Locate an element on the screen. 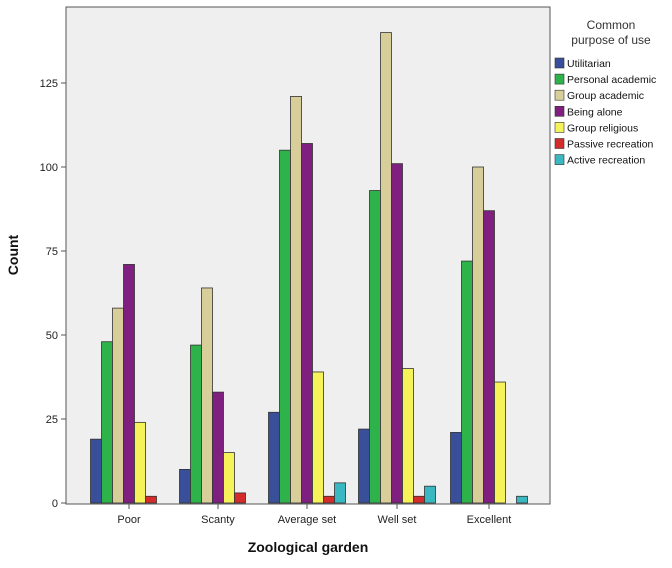 This screenshot has height=568, width=672. legend-label: Utilitarian is located at coordinates (589, 64).